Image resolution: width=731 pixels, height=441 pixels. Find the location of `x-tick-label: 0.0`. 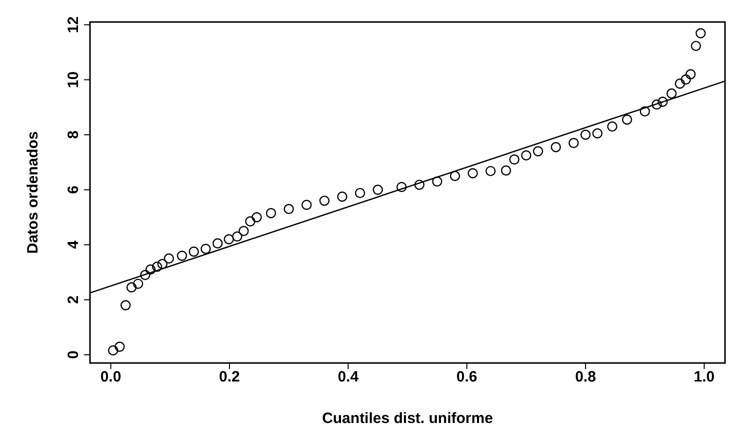

x-tick-label: 0.0 is located at coordinates (111, 377).